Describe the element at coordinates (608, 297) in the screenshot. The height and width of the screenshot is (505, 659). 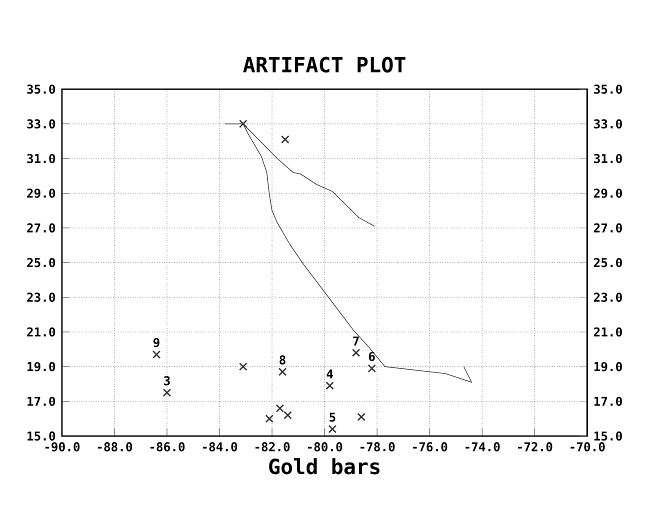
I see `y2-tick-label: 23.0` at that location.